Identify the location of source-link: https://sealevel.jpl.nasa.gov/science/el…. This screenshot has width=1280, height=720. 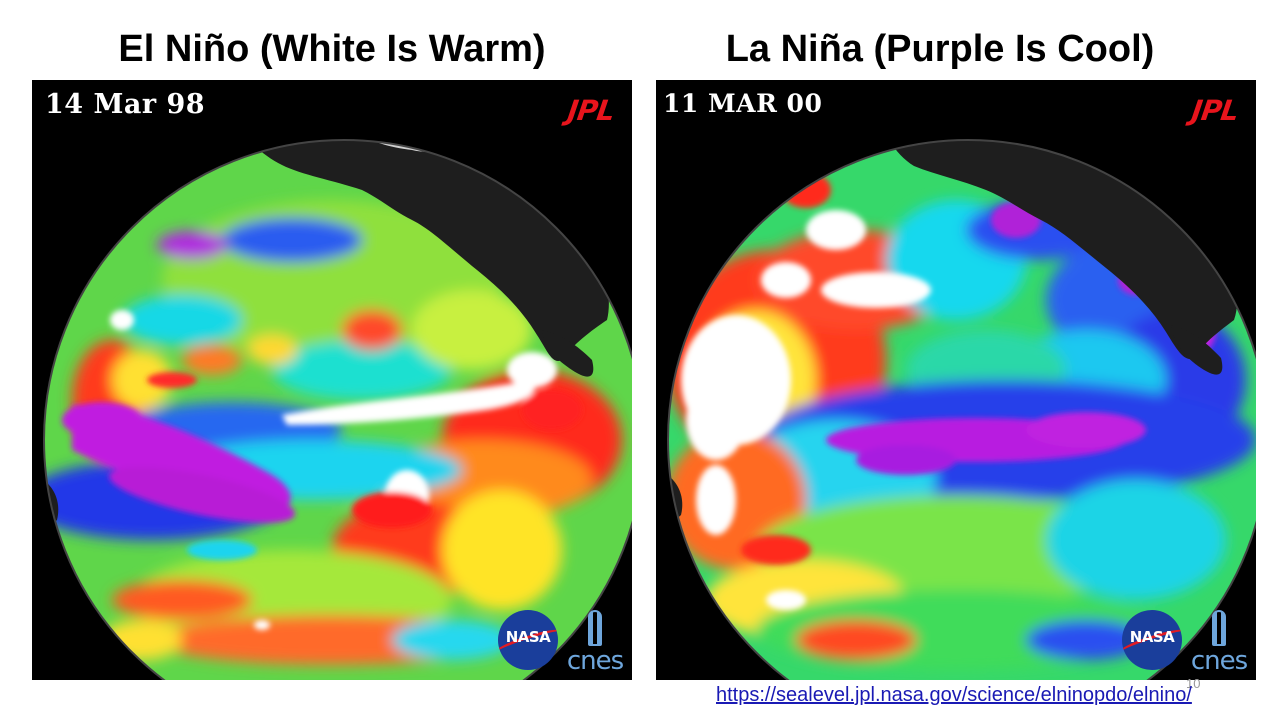
(954, 695).